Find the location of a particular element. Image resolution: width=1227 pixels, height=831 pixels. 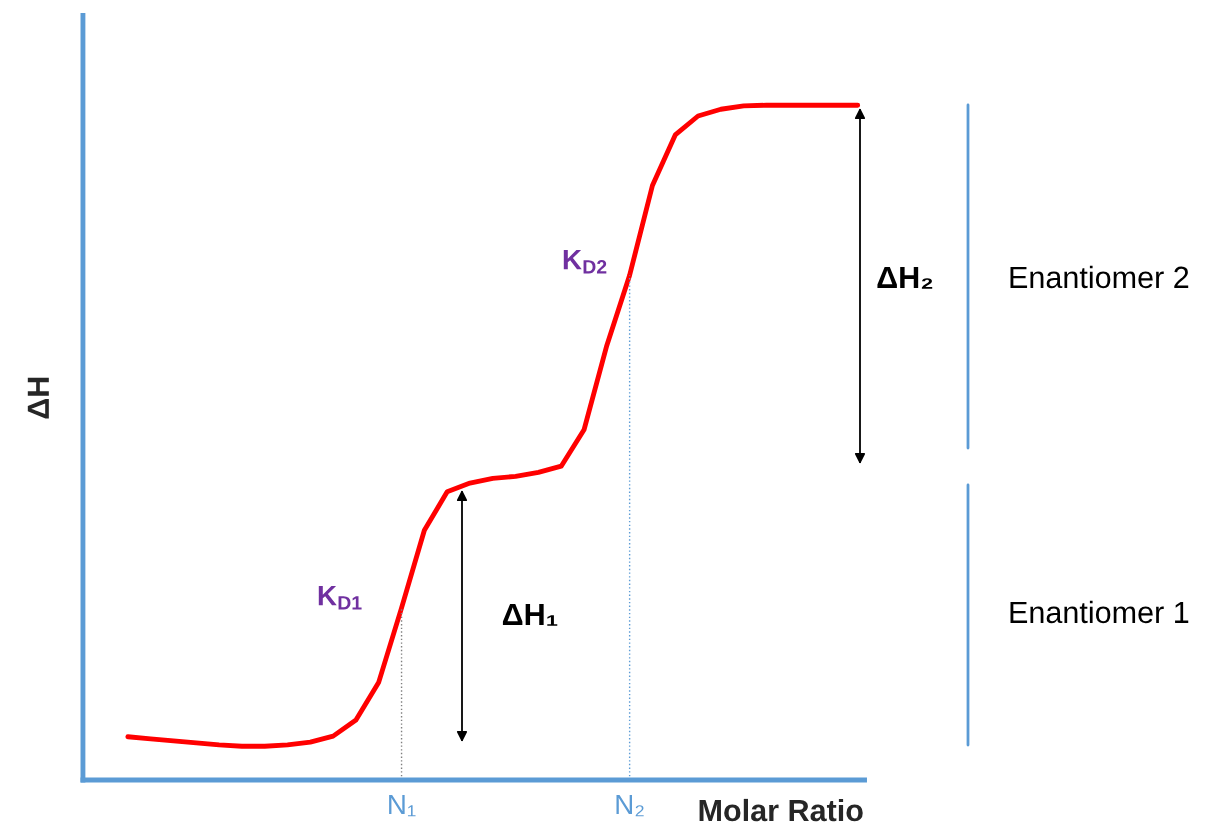

text: Enantiomer 2 is located at coordinates (1099, 277).